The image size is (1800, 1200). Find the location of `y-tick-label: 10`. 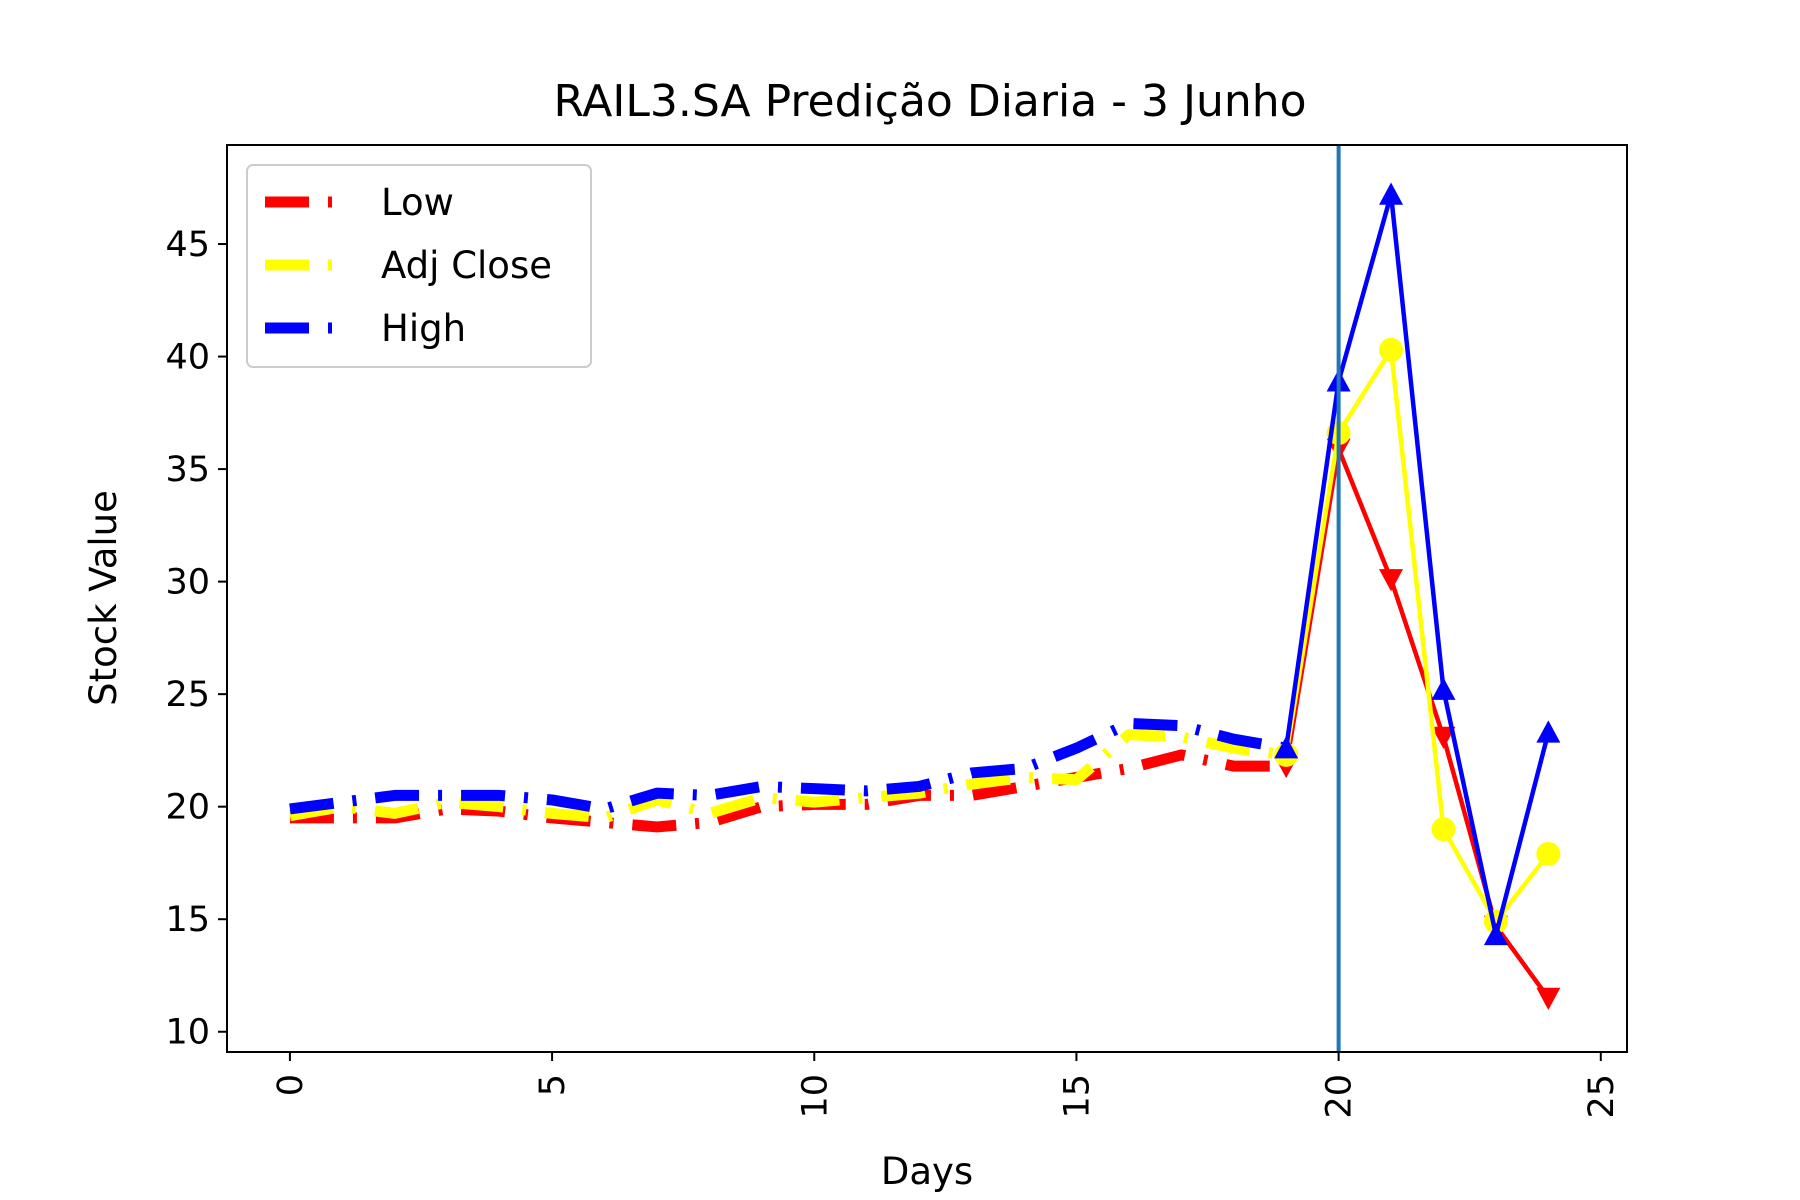

y-tick-label: 10 is located at coordinates (187, 1033).